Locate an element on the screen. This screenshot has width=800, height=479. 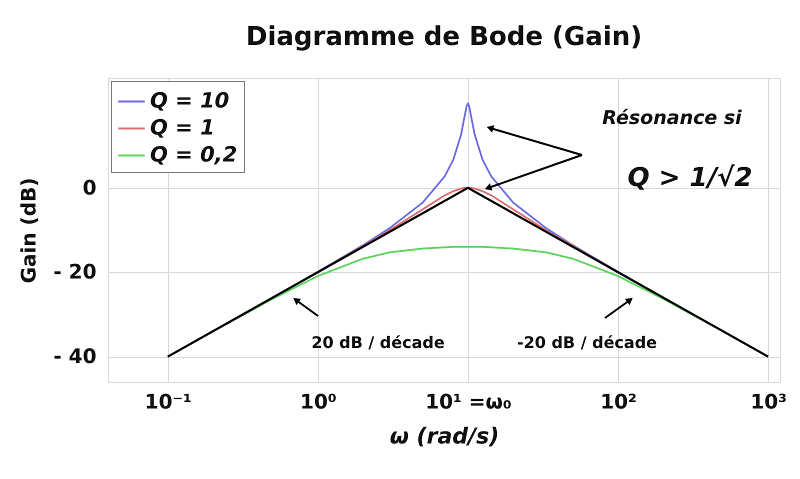
x-tick-label: 10³ is located at coordinates (768, 402).